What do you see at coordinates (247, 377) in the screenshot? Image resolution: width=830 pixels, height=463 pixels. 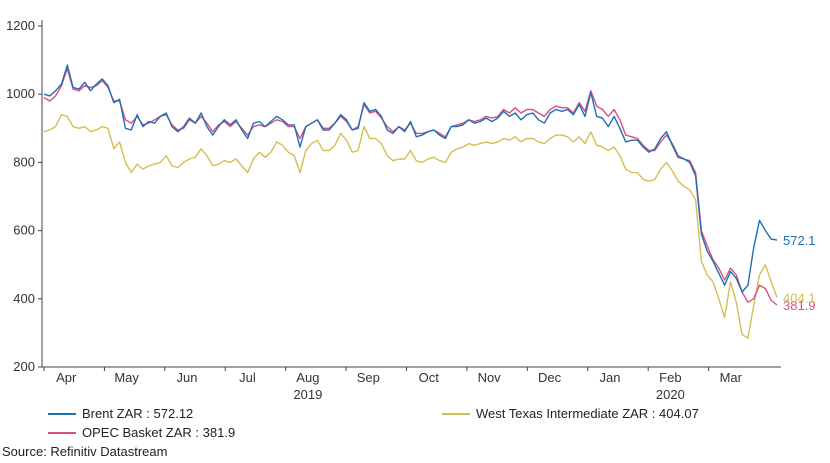 I see `x-tick-label: Jul` at bounding box center [247, 377].